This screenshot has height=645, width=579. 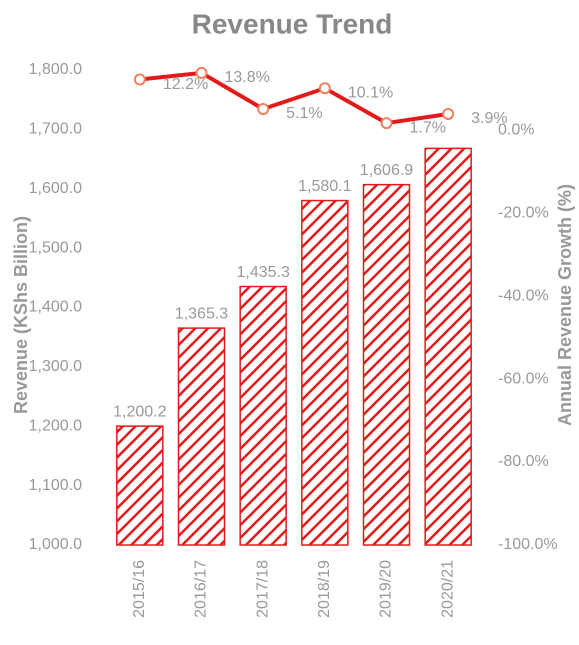 I want to click on y-axis-title: Revenue (KShs Billion), so click(x=21, y=315).